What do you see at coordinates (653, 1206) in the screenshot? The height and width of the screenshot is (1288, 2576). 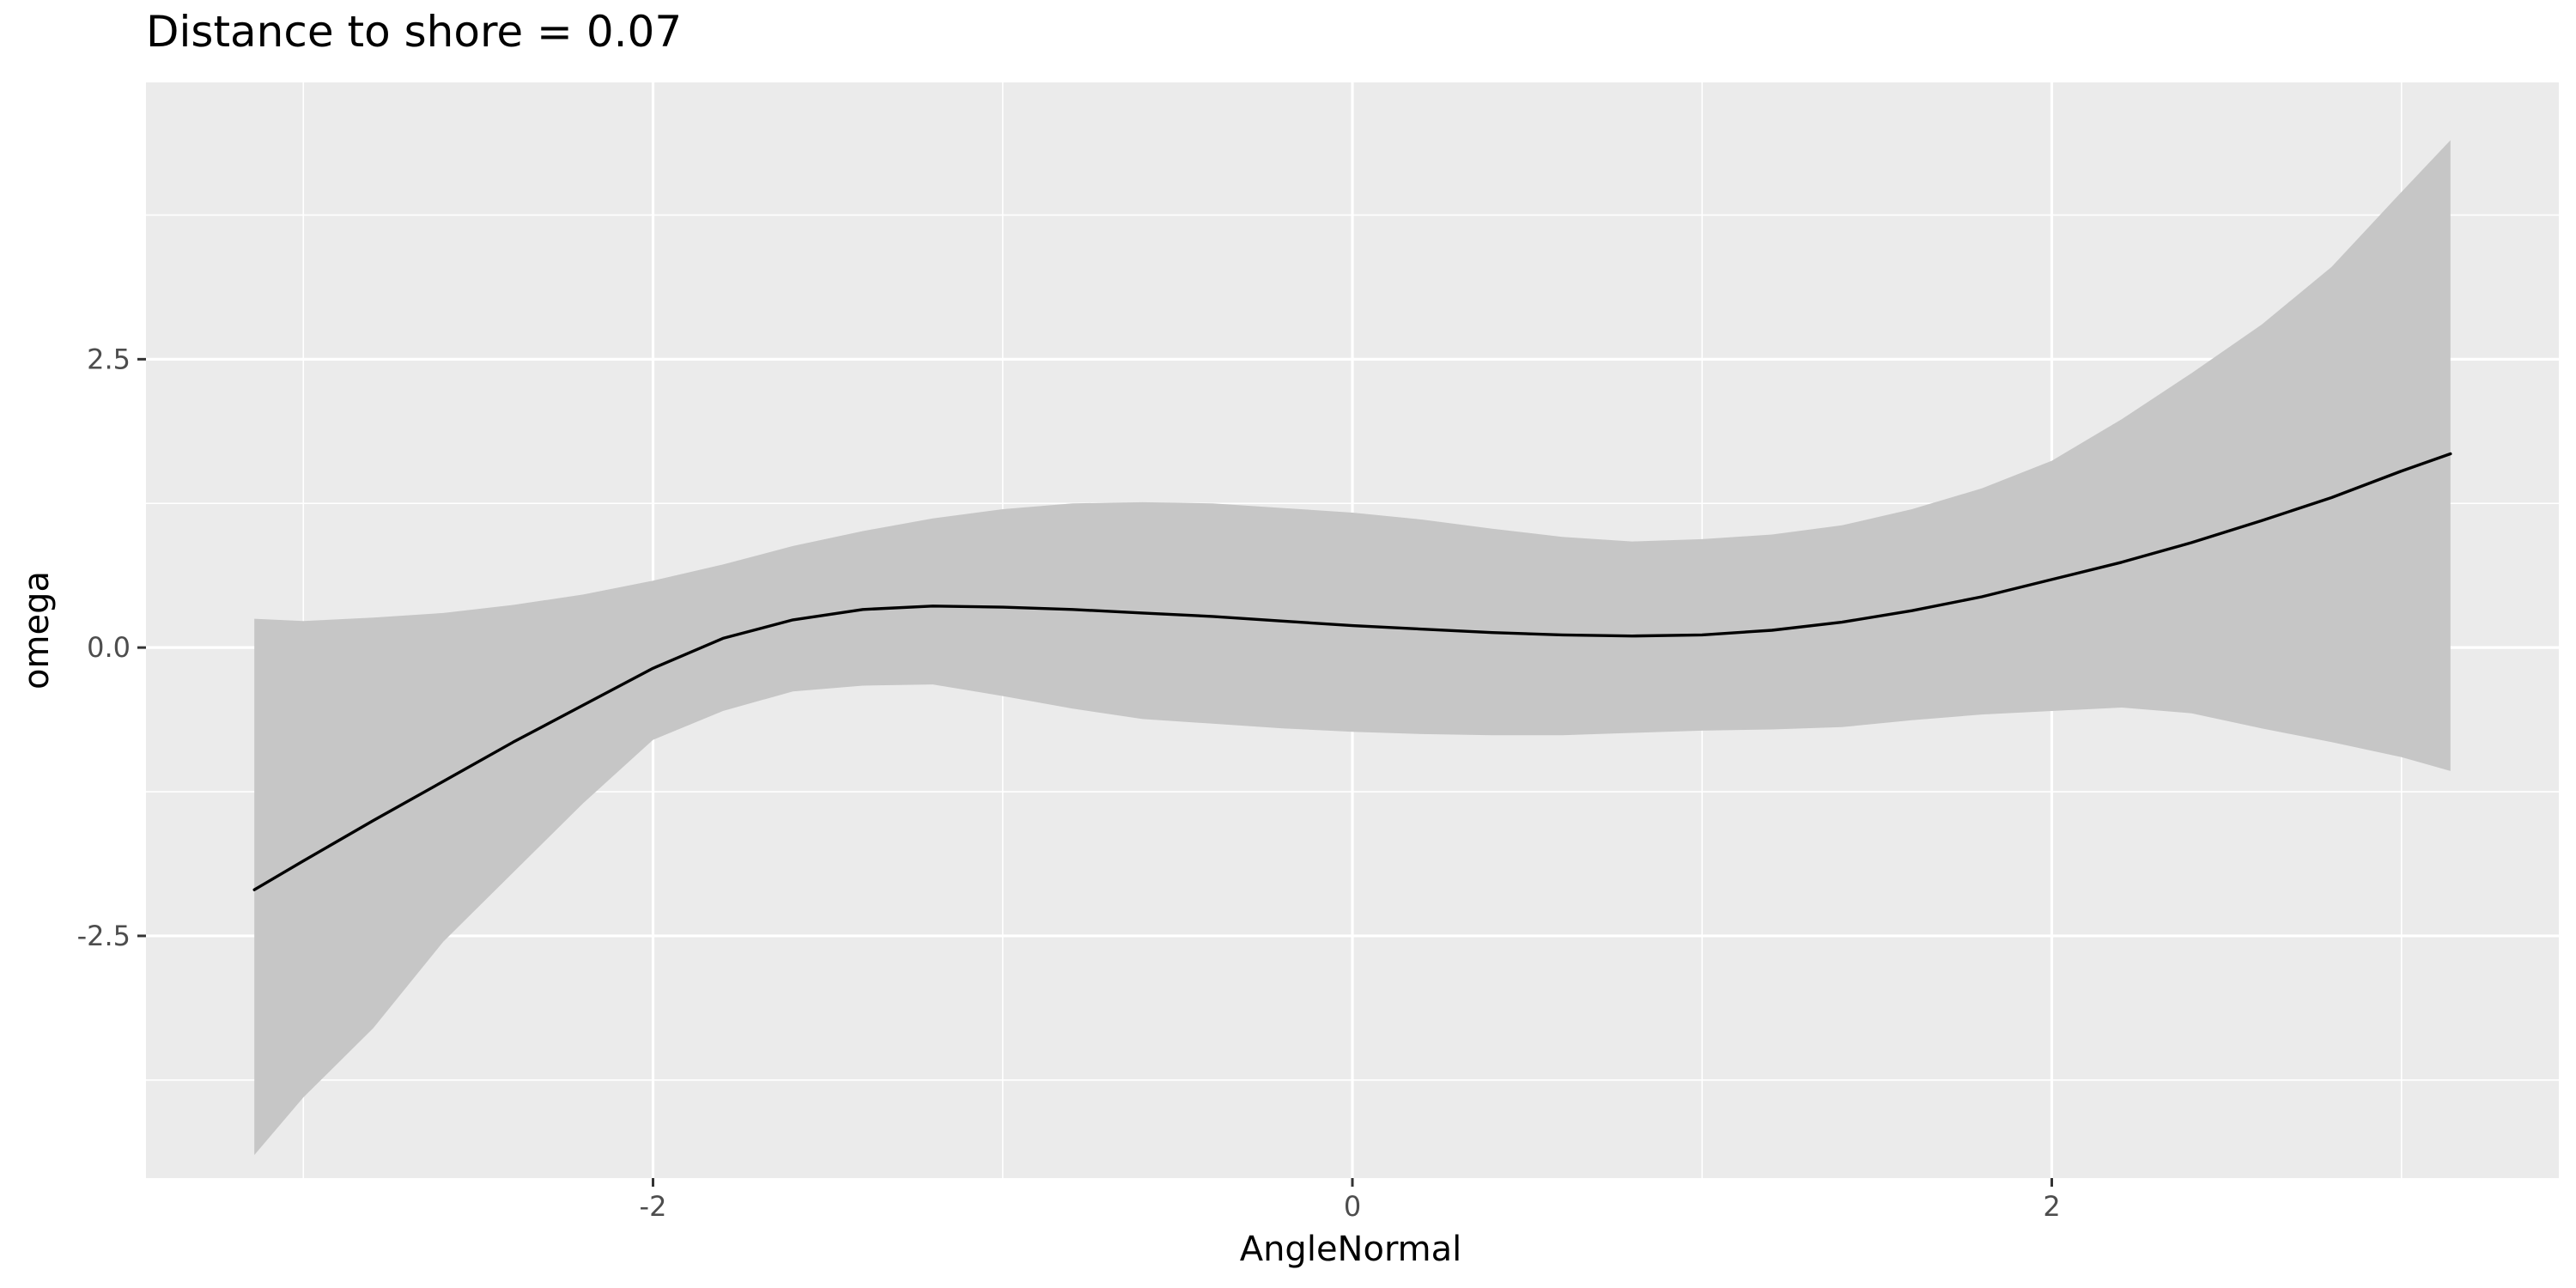 I see `x-tick-label: -2` at bounding box center [653, 1206].